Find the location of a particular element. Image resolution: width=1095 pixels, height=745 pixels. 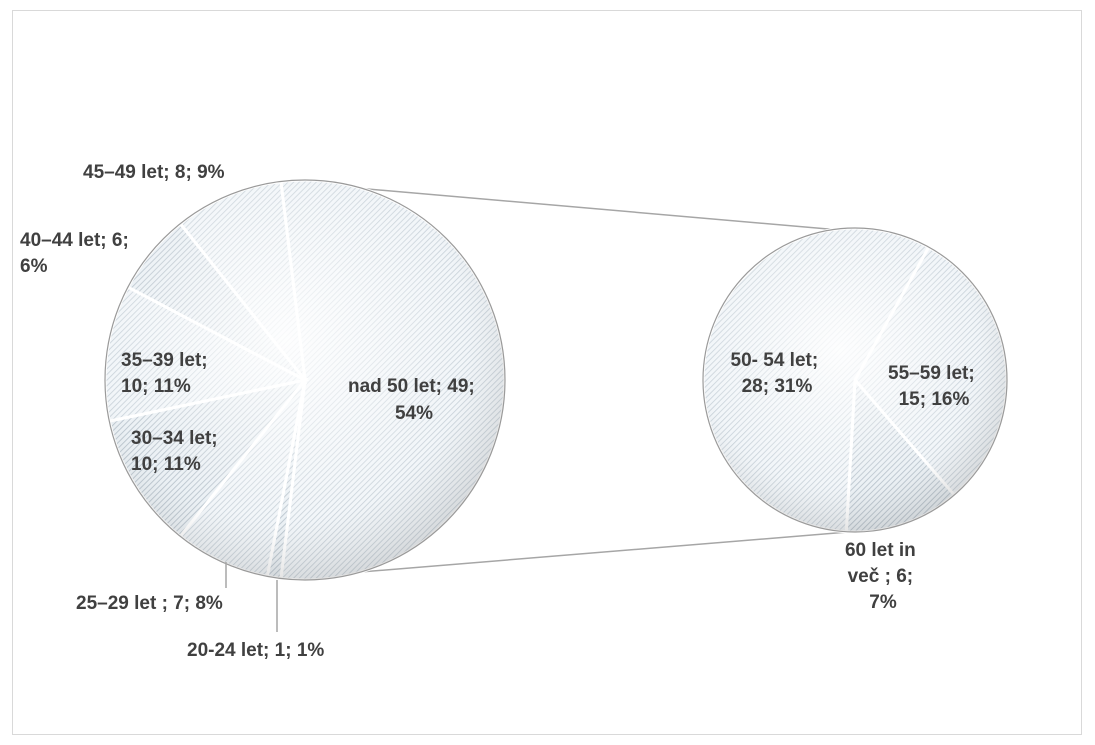

label-45-49-let: 45–49 let; 8; 9% is located at coordinates (154, 172).